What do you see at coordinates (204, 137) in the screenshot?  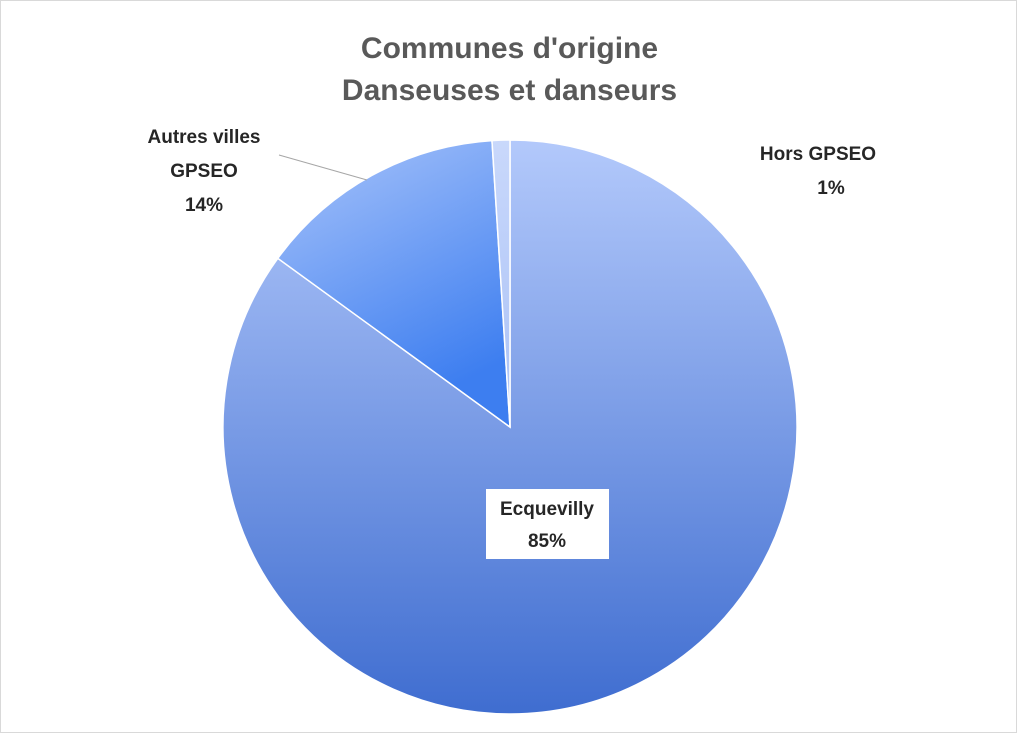 I see `label-autres-line1: Autres villes` at bounding box center [204, 137].